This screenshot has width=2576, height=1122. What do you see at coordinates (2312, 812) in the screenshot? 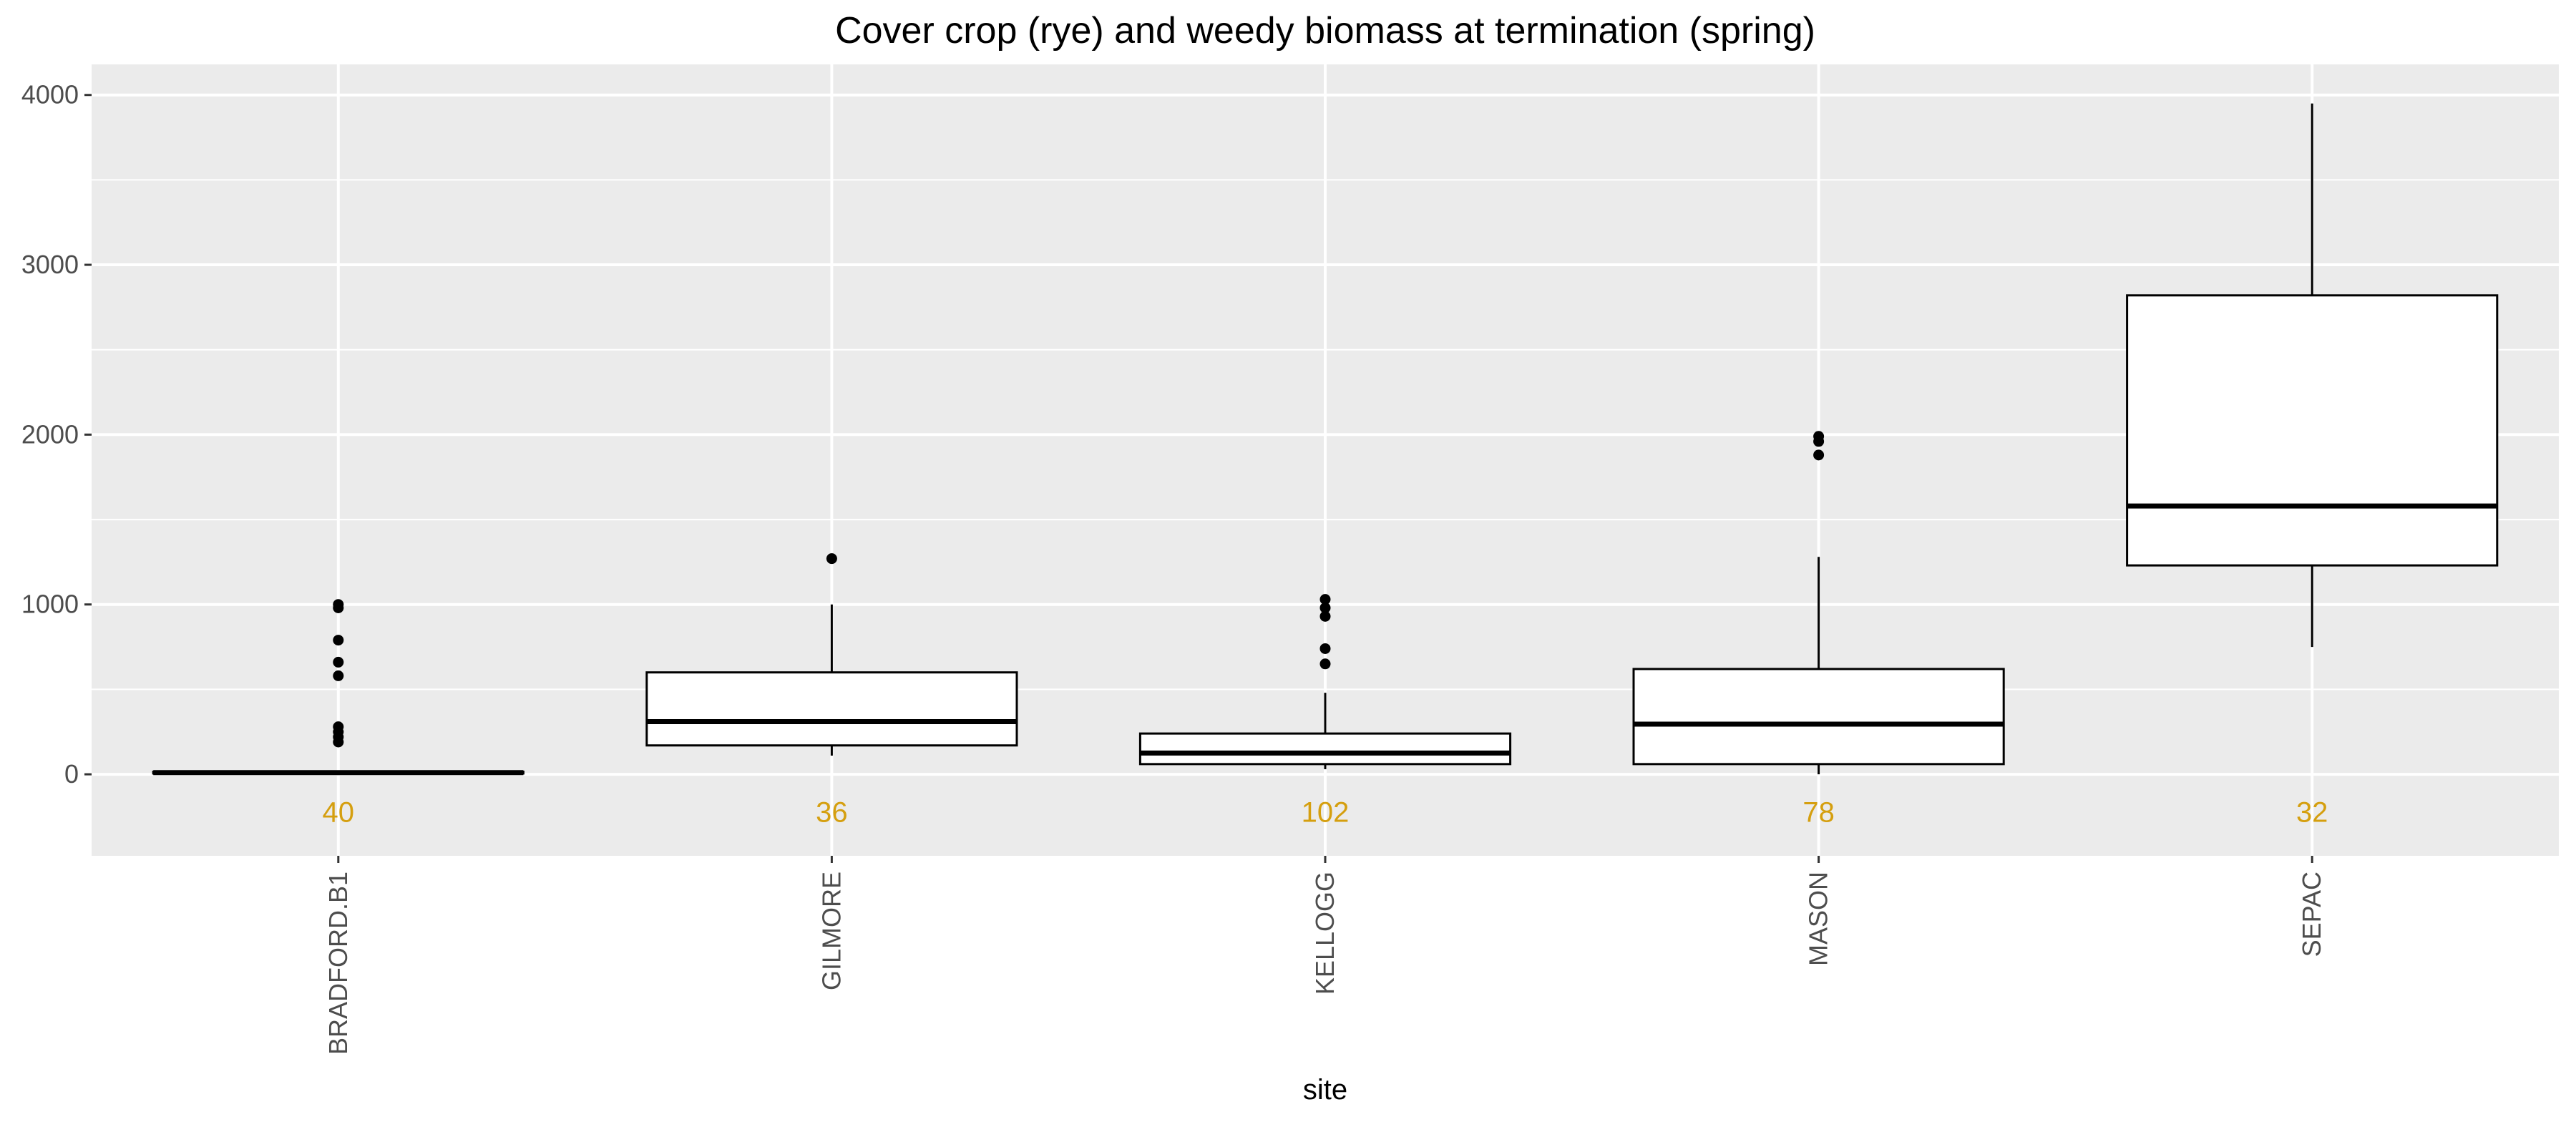
I see `count-label: 32` at bounding box center [2312, 812].